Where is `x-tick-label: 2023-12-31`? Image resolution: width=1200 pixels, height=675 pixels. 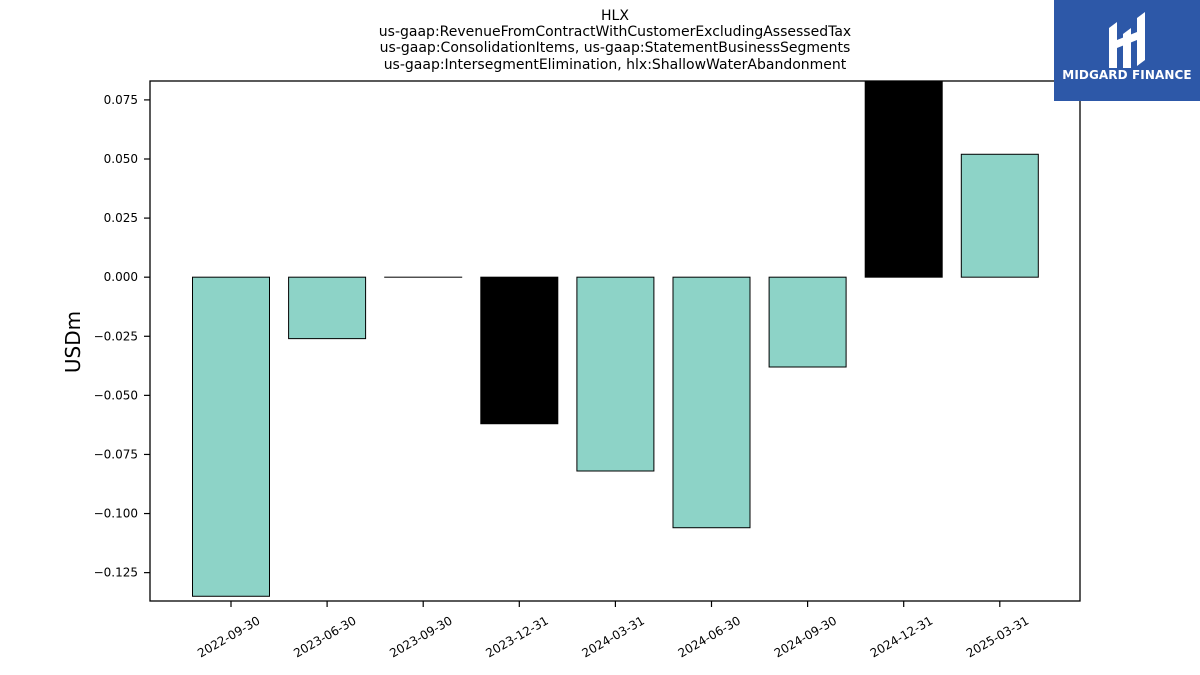 x-tick-label: 2023-12-31 is located at coordinates (516, 636).